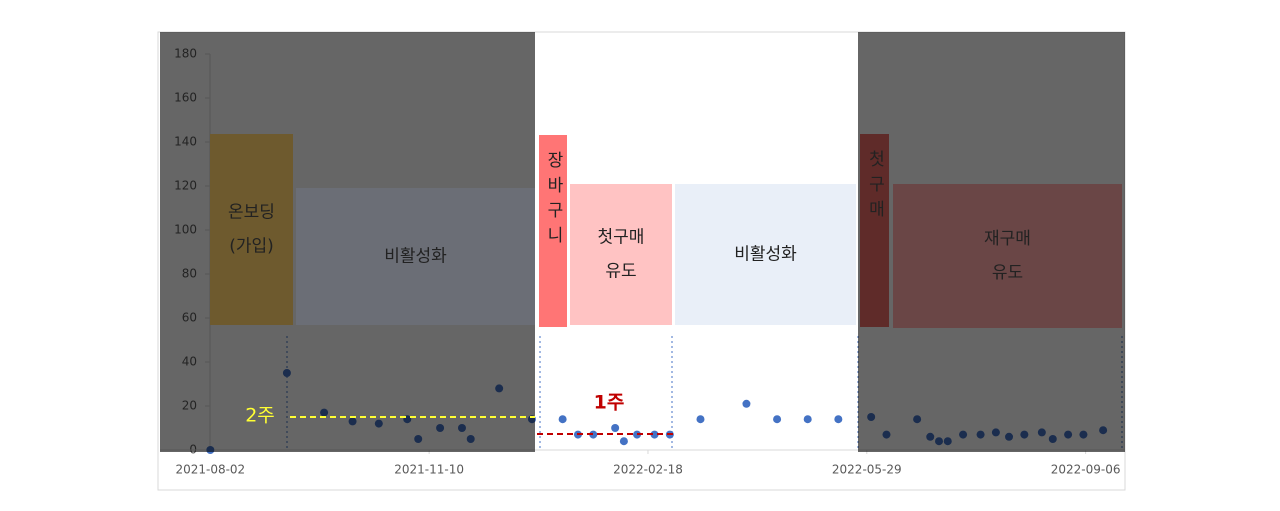 This screenshot has width=1280, height=511. What do you see at coordinates (1007, 239) in the screenshot?
I see `phase-label: 재구매` at bounding box center [1007, 239].